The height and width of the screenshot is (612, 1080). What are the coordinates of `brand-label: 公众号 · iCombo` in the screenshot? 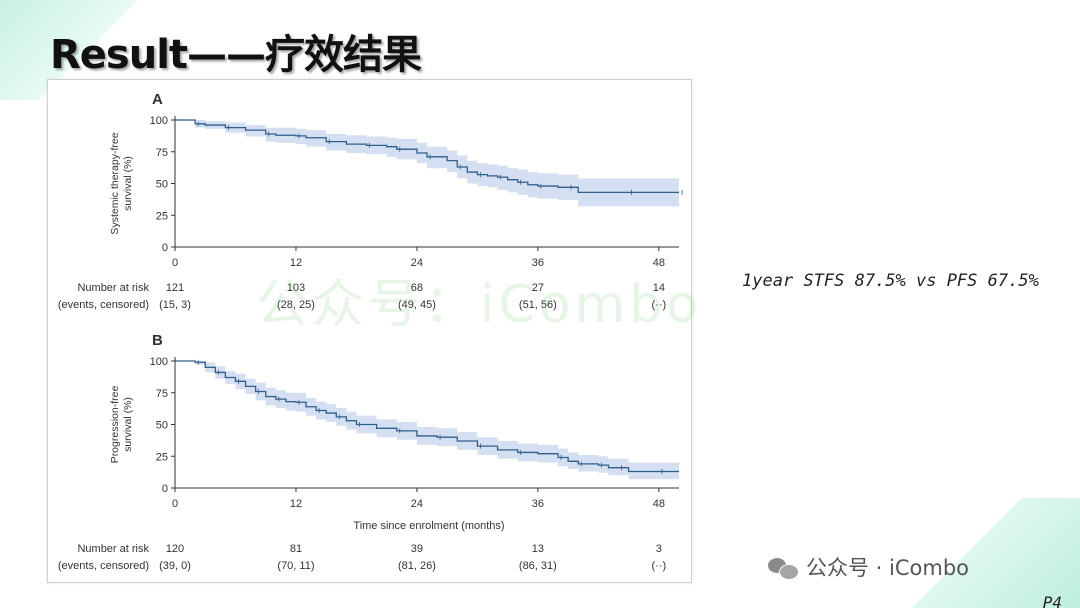 It's located at (888, 568).